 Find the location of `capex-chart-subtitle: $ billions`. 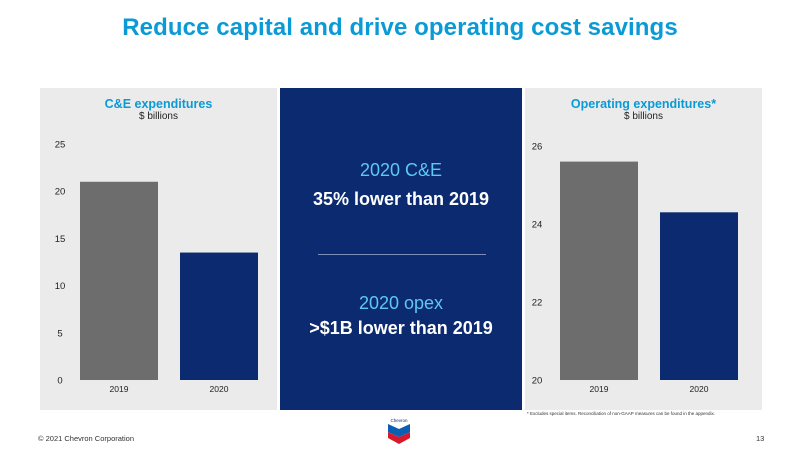

capex-chart-subtitle: $ billions is located at coordinates (158, 116).